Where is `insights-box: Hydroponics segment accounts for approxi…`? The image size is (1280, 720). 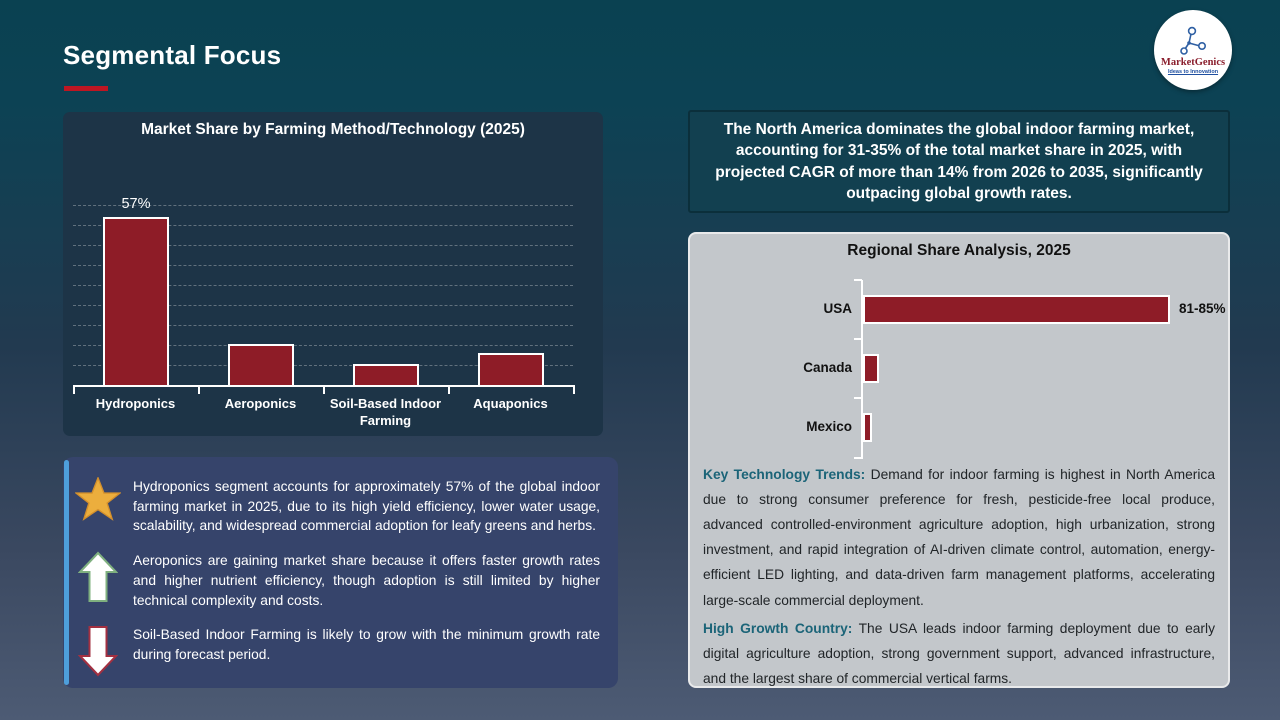 insights-box: Hydroponics segment accounts for approxi… is located at coordinates (340, 572).